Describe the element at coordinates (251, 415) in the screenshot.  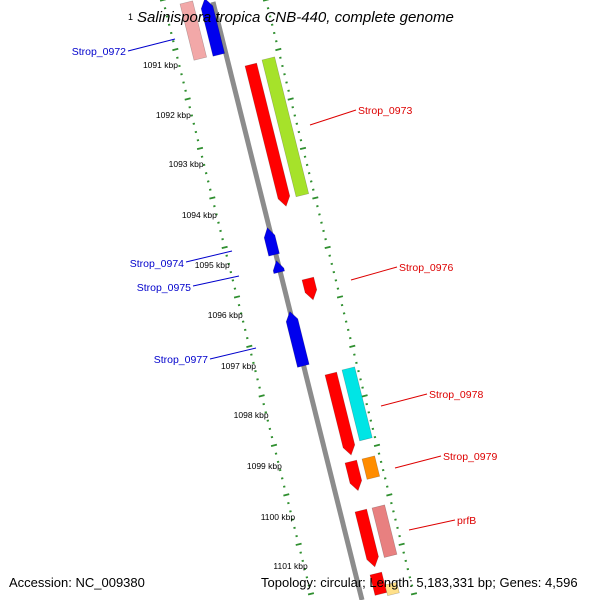
I see `kbp-tick-label: 1098 kbp` at that location.